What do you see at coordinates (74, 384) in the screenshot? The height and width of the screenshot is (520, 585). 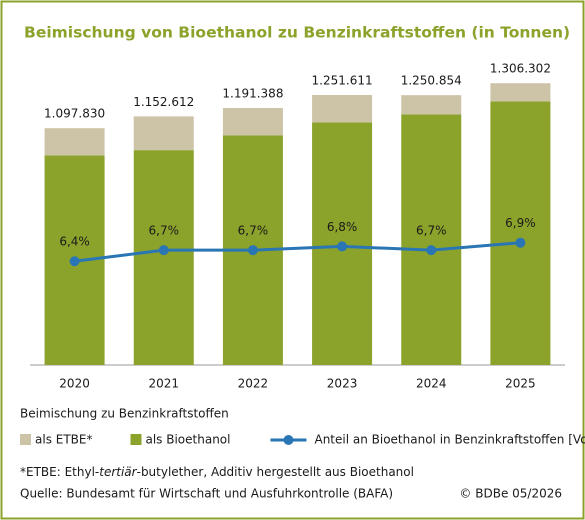 I see `x-tick-label: 2020` at bounding box center [74, 384].